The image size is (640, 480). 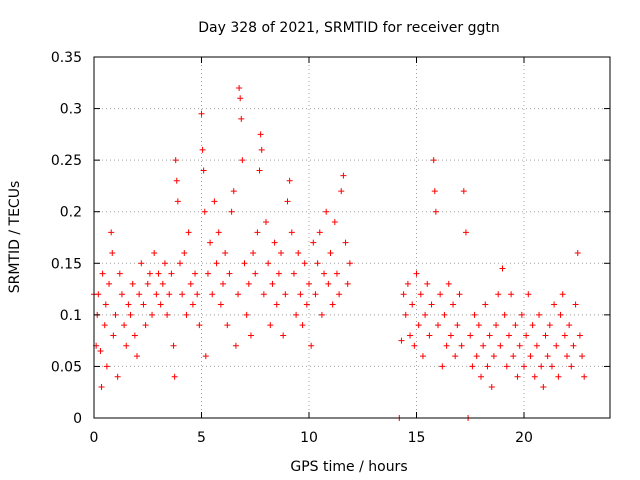 What do you see at coordinates (348, 467) in the screenshot?
I see `x-axis-label: GPS time / hours` at bounding box center [348, 467].